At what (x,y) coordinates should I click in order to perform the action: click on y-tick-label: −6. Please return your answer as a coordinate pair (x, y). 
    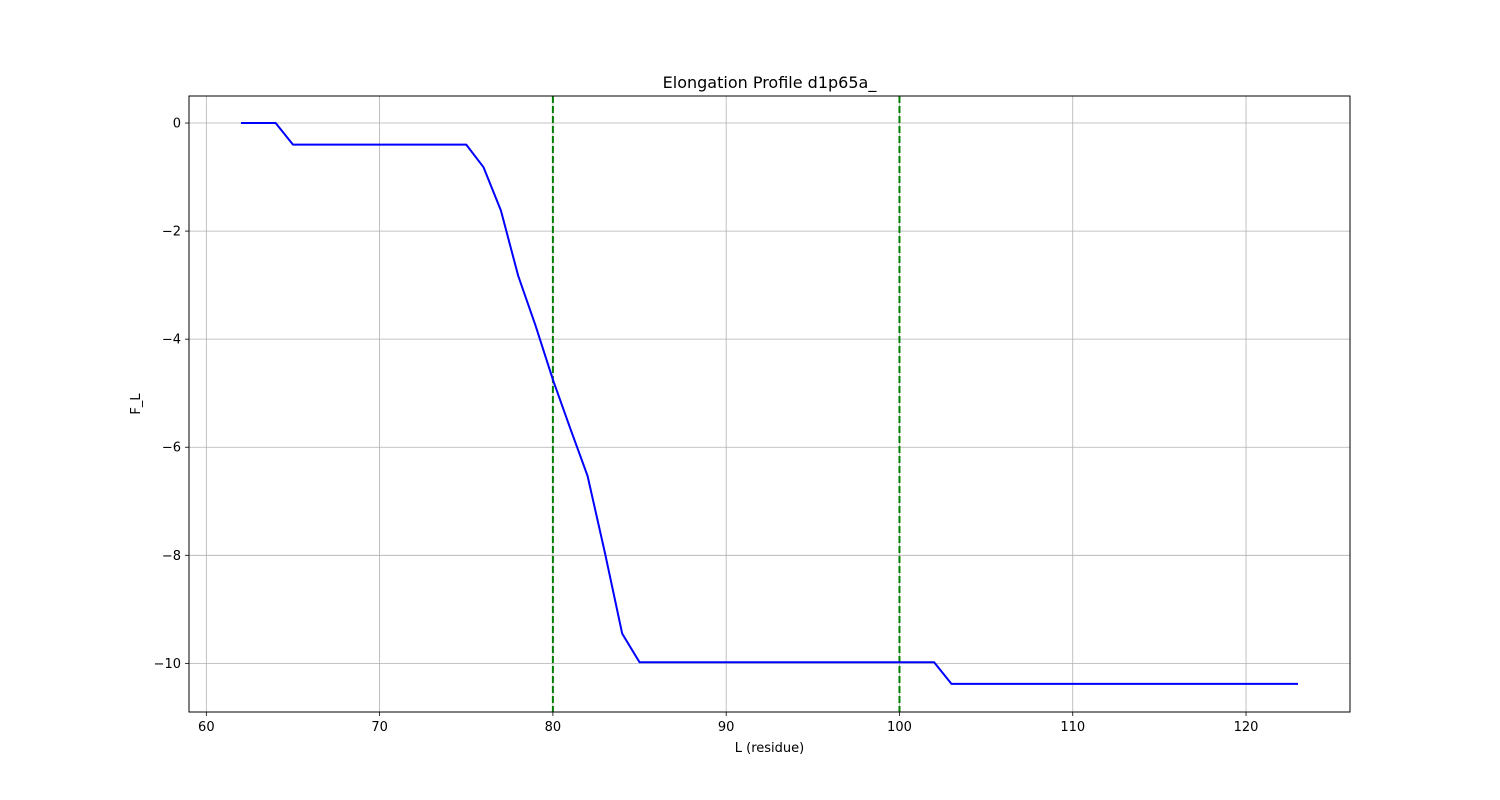
    Looking at the image, I should click on (171, 448).